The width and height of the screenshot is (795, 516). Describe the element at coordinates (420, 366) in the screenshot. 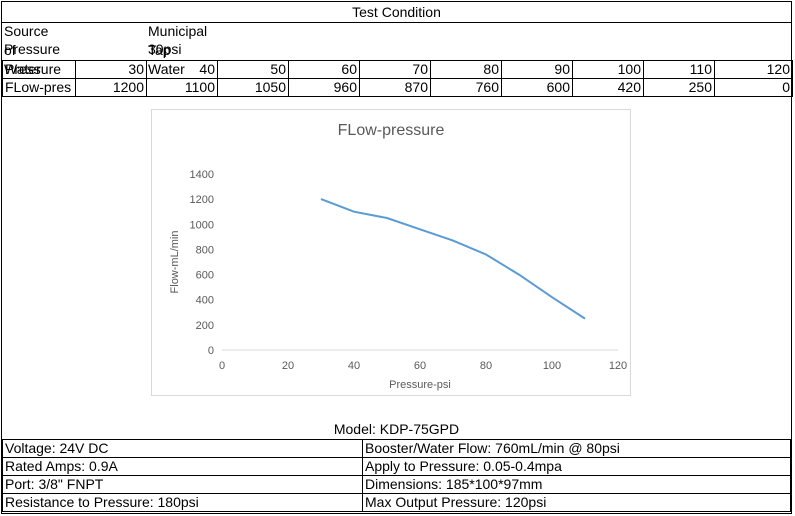

I see `x-tick-label: 60` at that location.